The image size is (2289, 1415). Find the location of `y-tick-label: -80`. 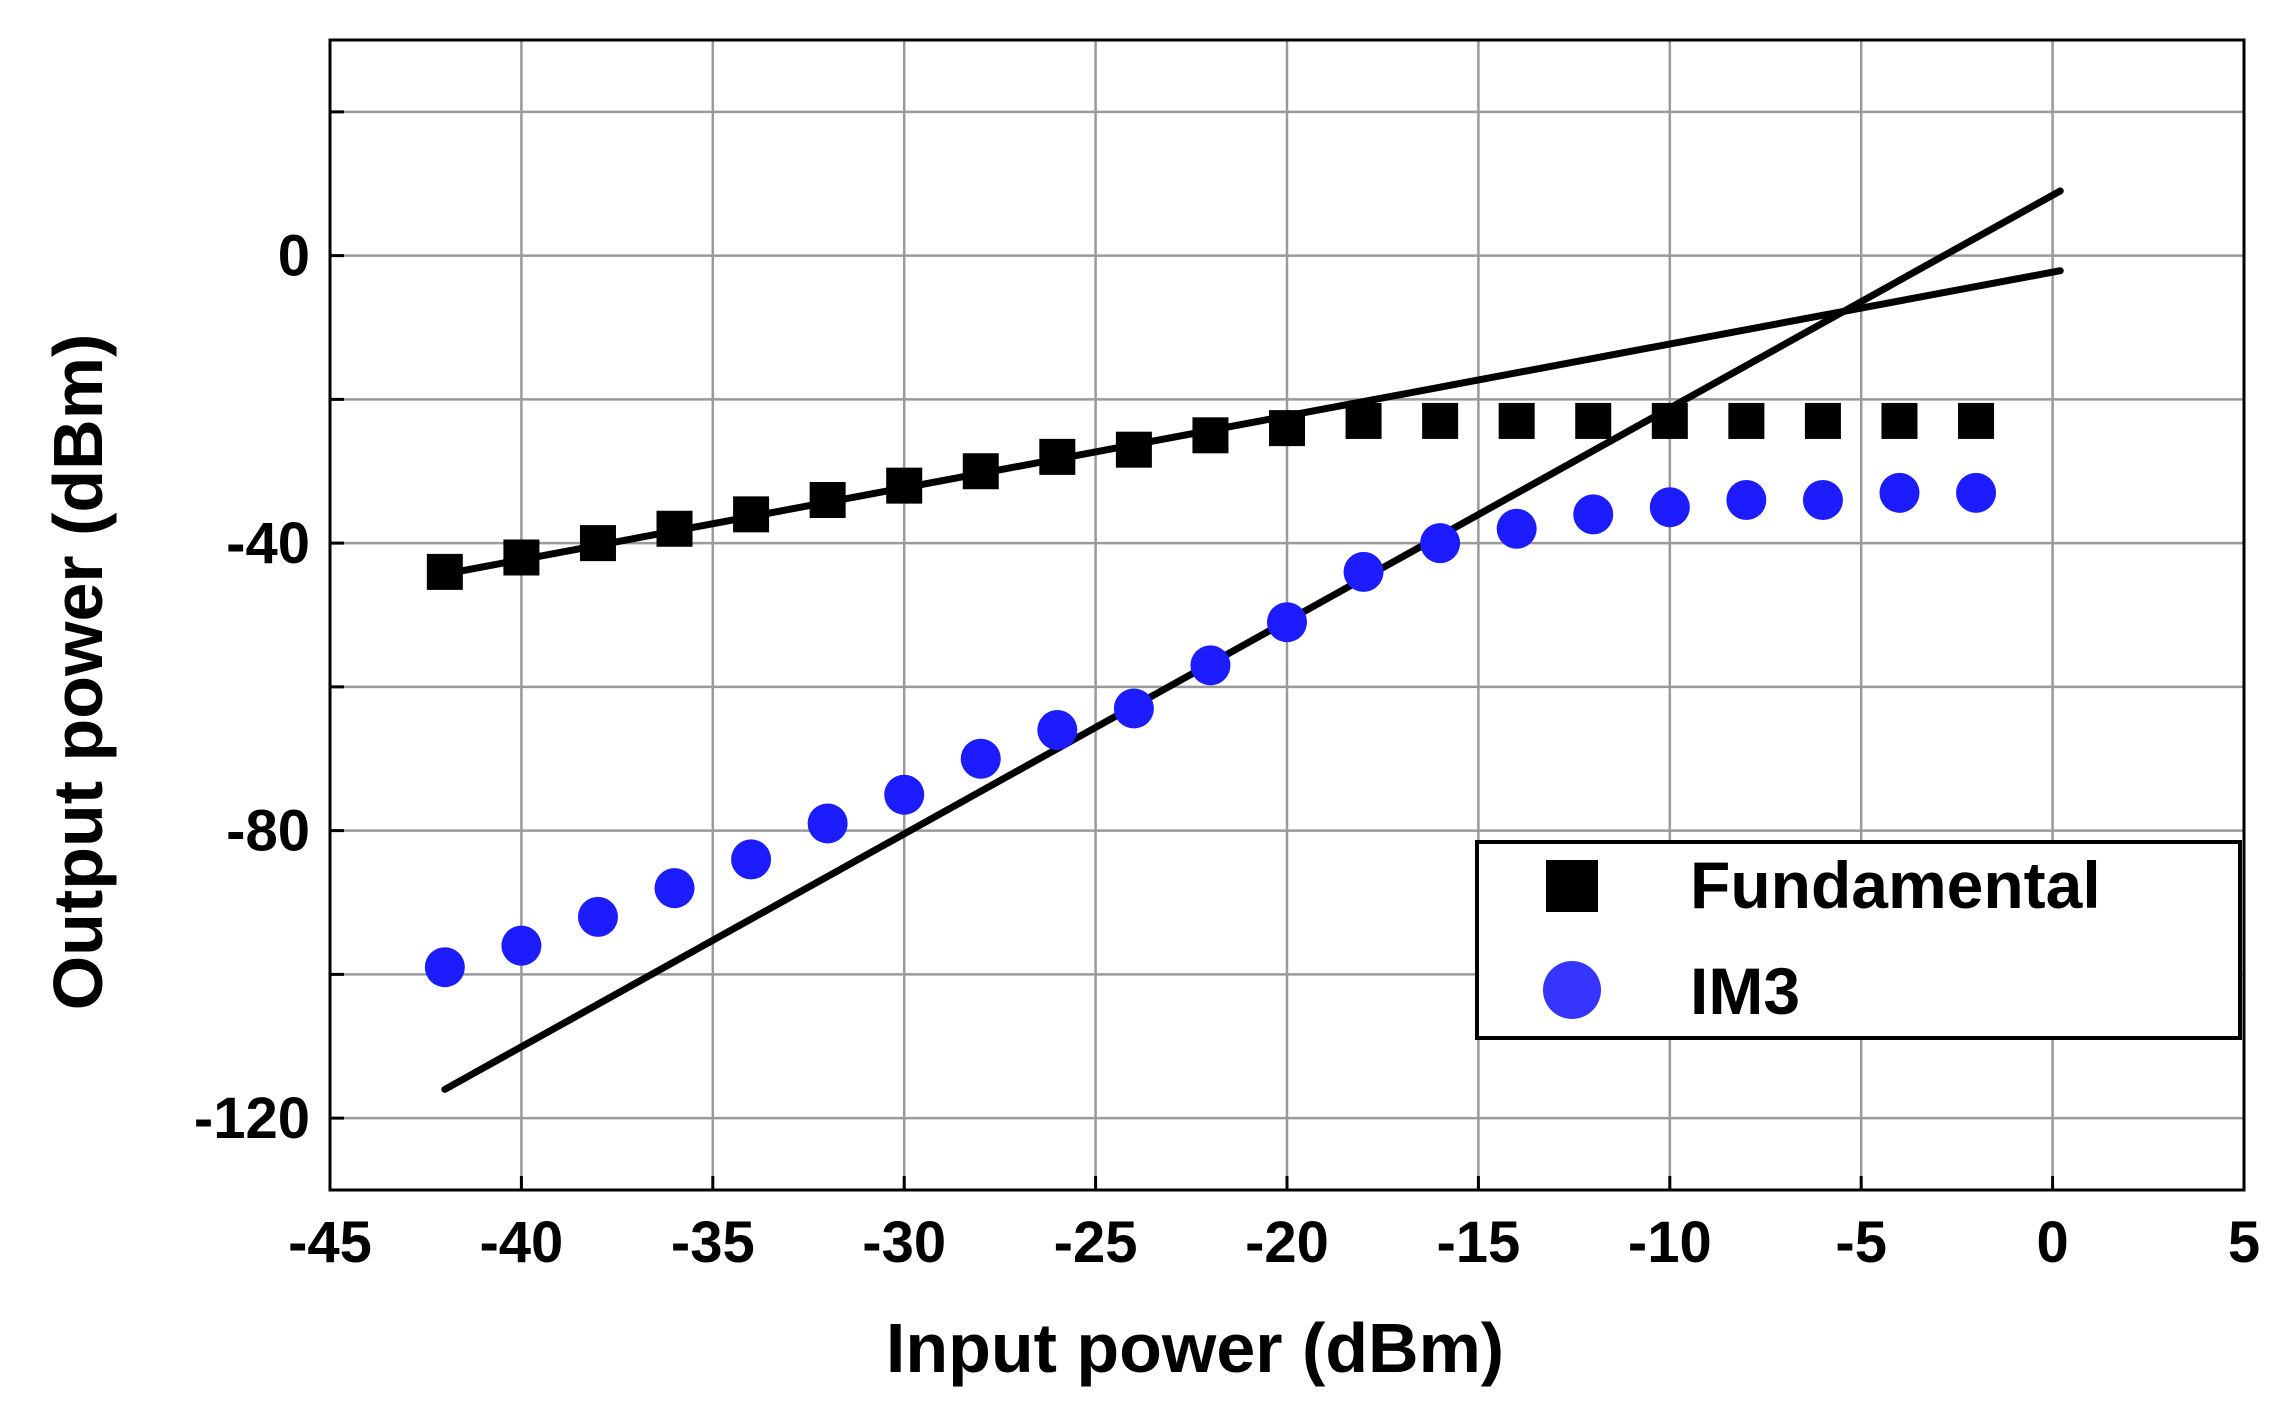

y-tick-label: -80 is located at coordinates (268, 831).